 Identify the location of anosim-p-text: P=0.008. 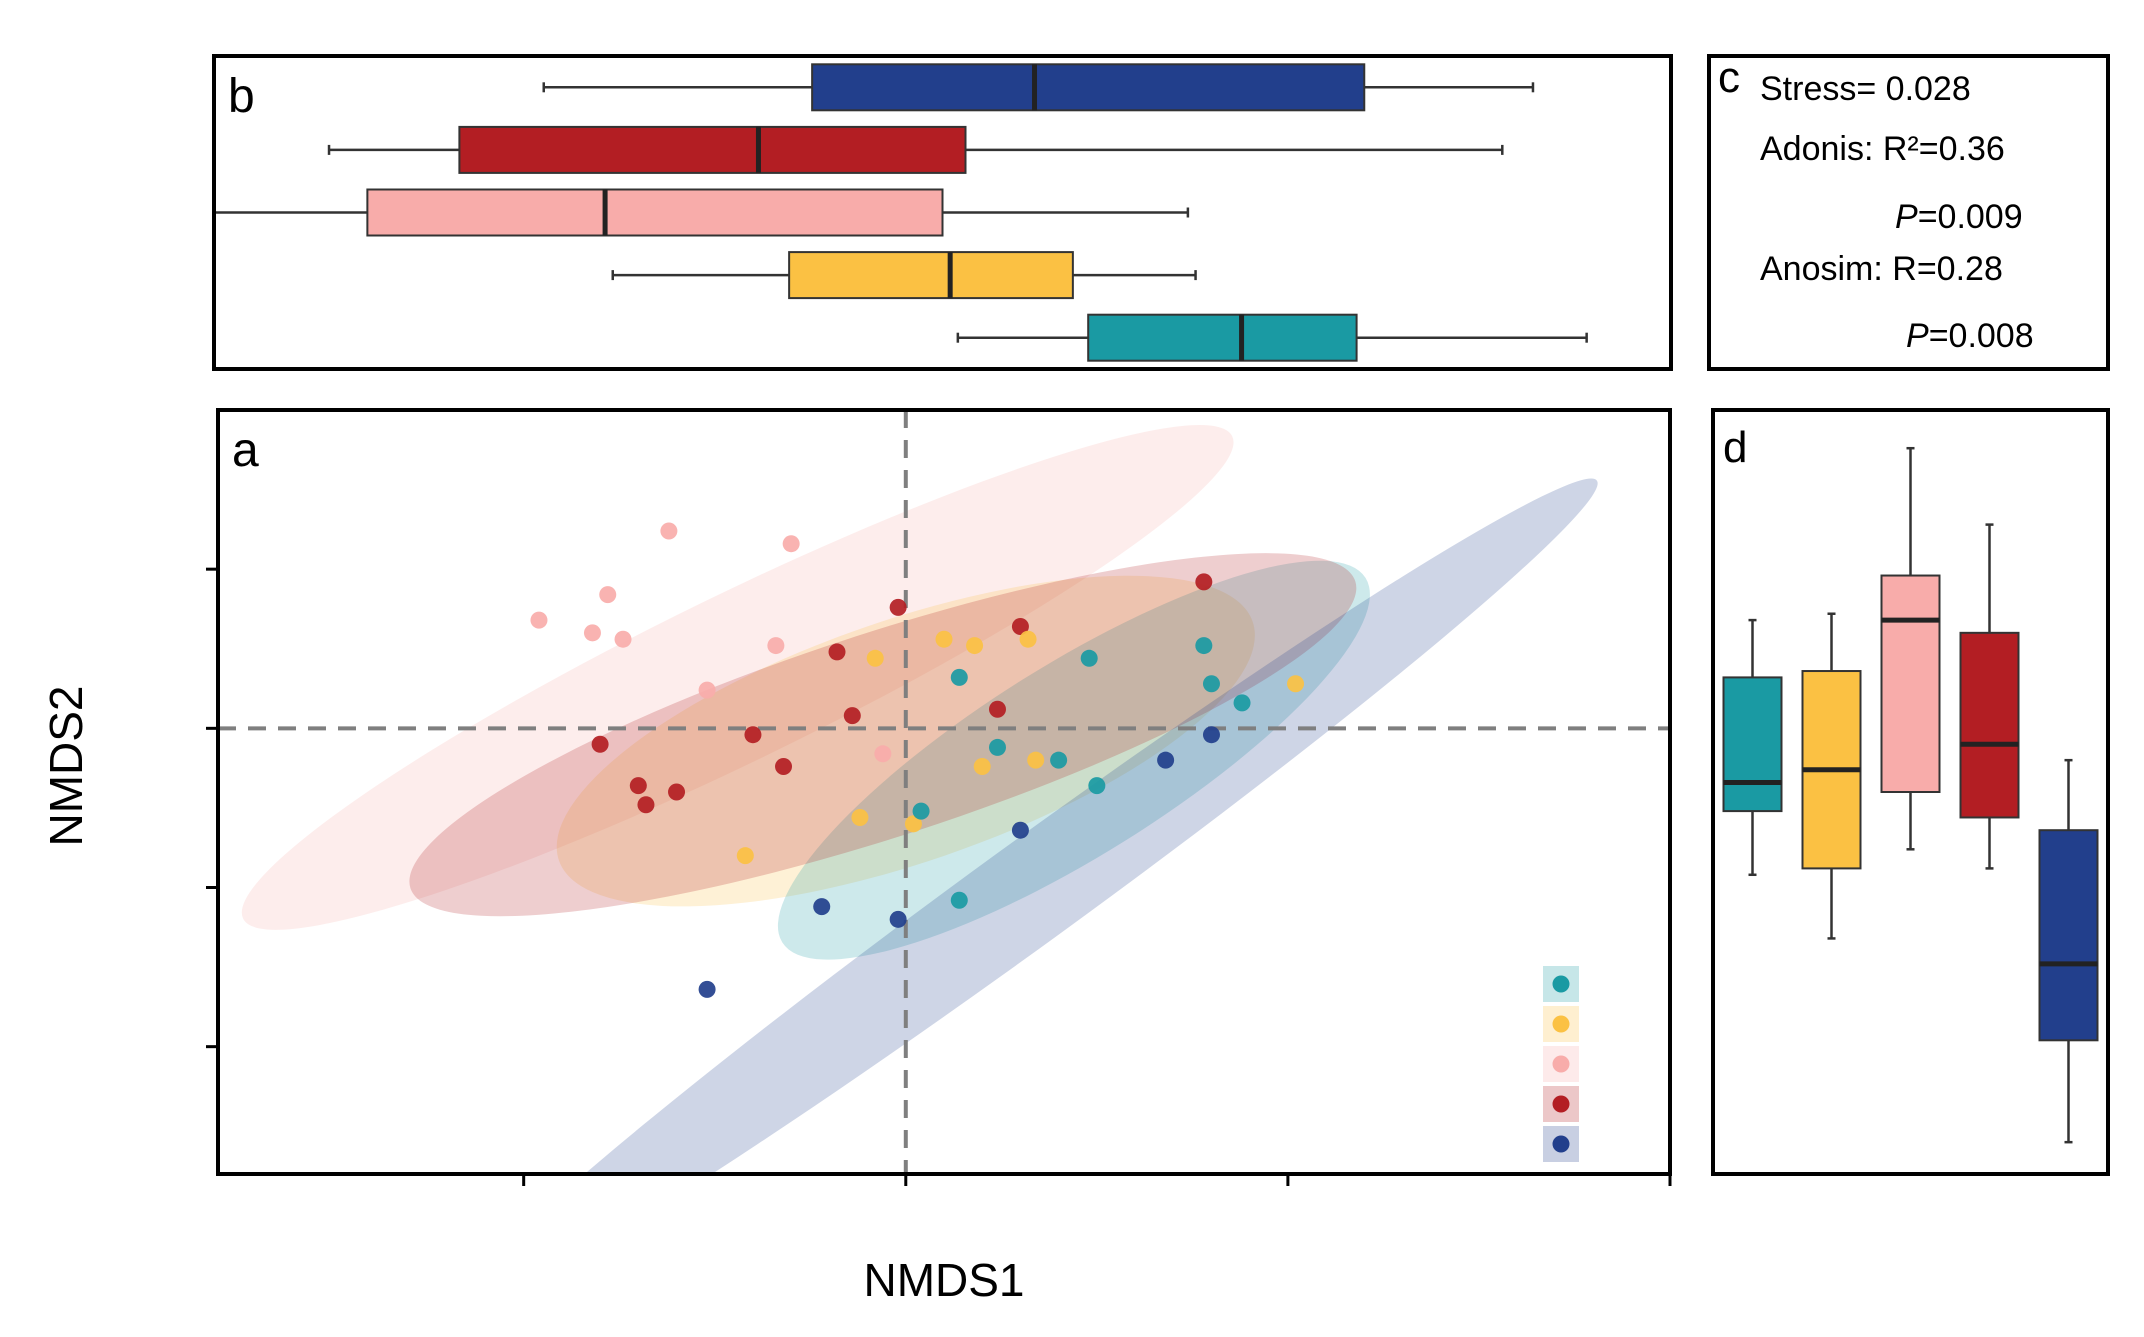
(1970, 336).